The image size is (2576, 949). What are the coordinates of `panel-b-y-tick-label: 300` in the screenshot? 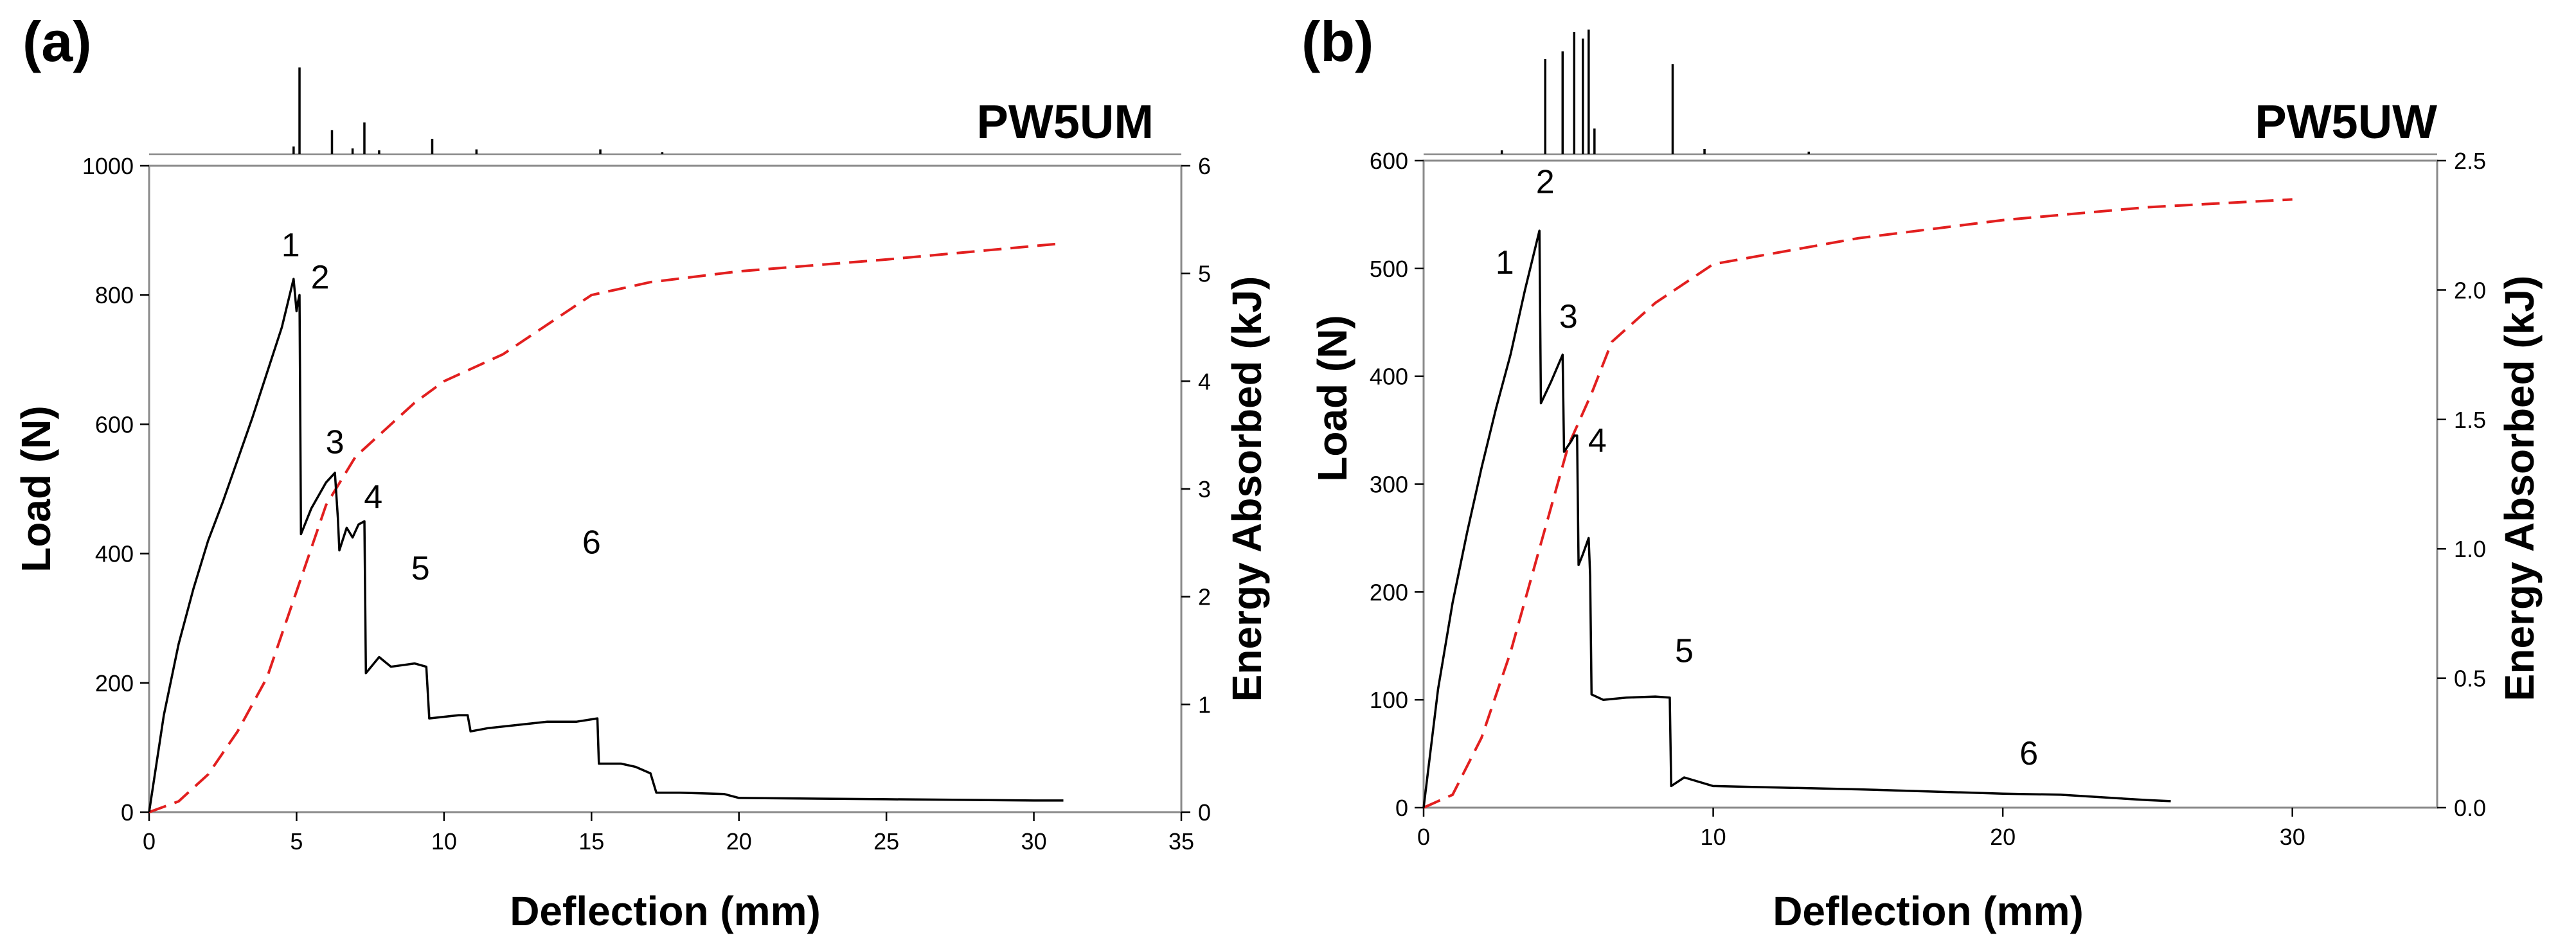 It's located at (1389, 485).